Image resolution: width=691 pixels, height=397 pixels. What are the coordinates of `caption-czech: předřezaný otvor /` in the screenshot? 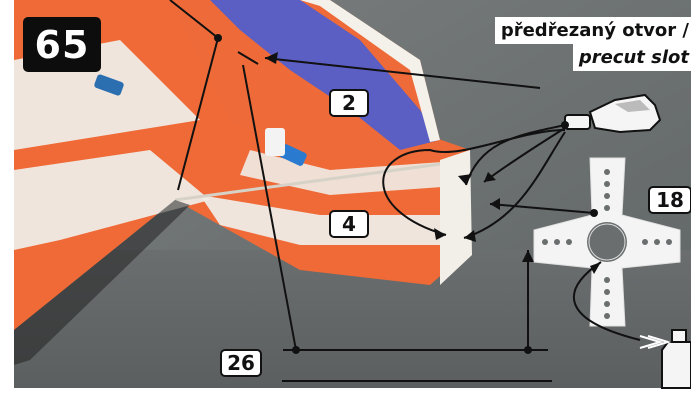 It's located at (592, 30).